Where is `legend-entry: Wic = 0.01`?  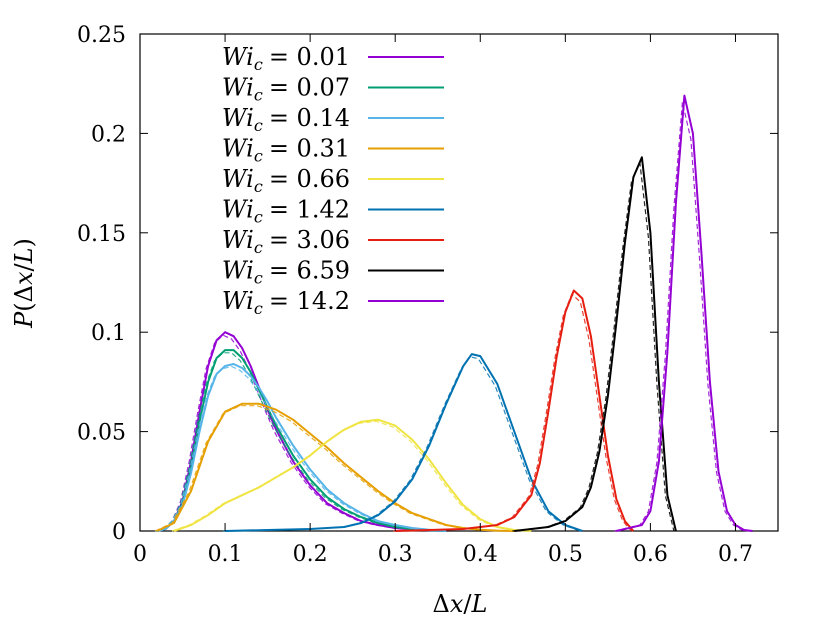 legend-entry: Wic = 0.01 is located at coordinates (333, 58).